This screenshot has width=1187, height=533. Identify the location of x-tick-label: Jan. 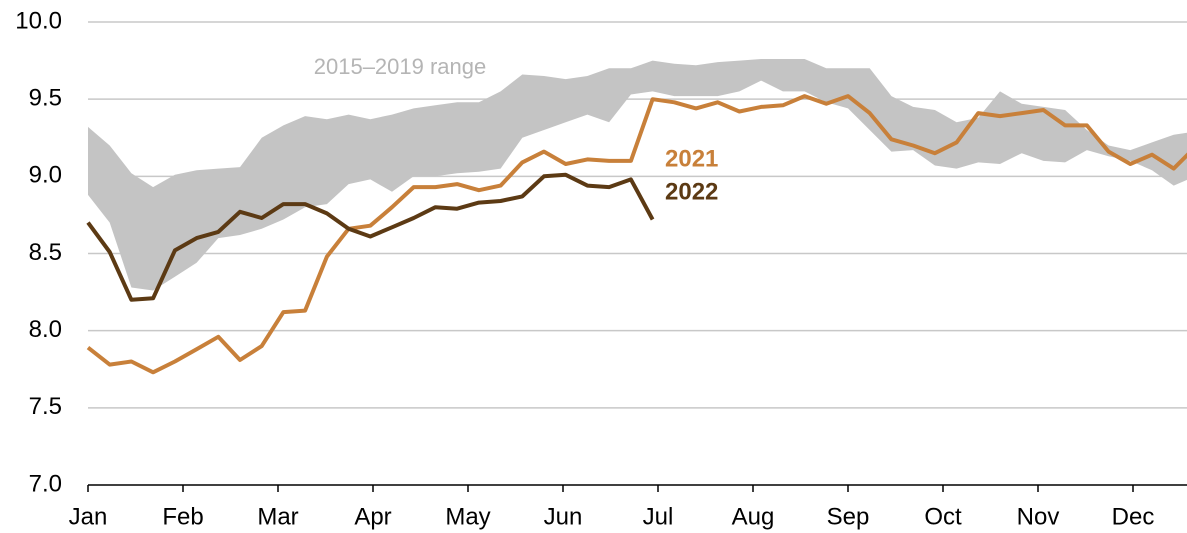
(88, 516).